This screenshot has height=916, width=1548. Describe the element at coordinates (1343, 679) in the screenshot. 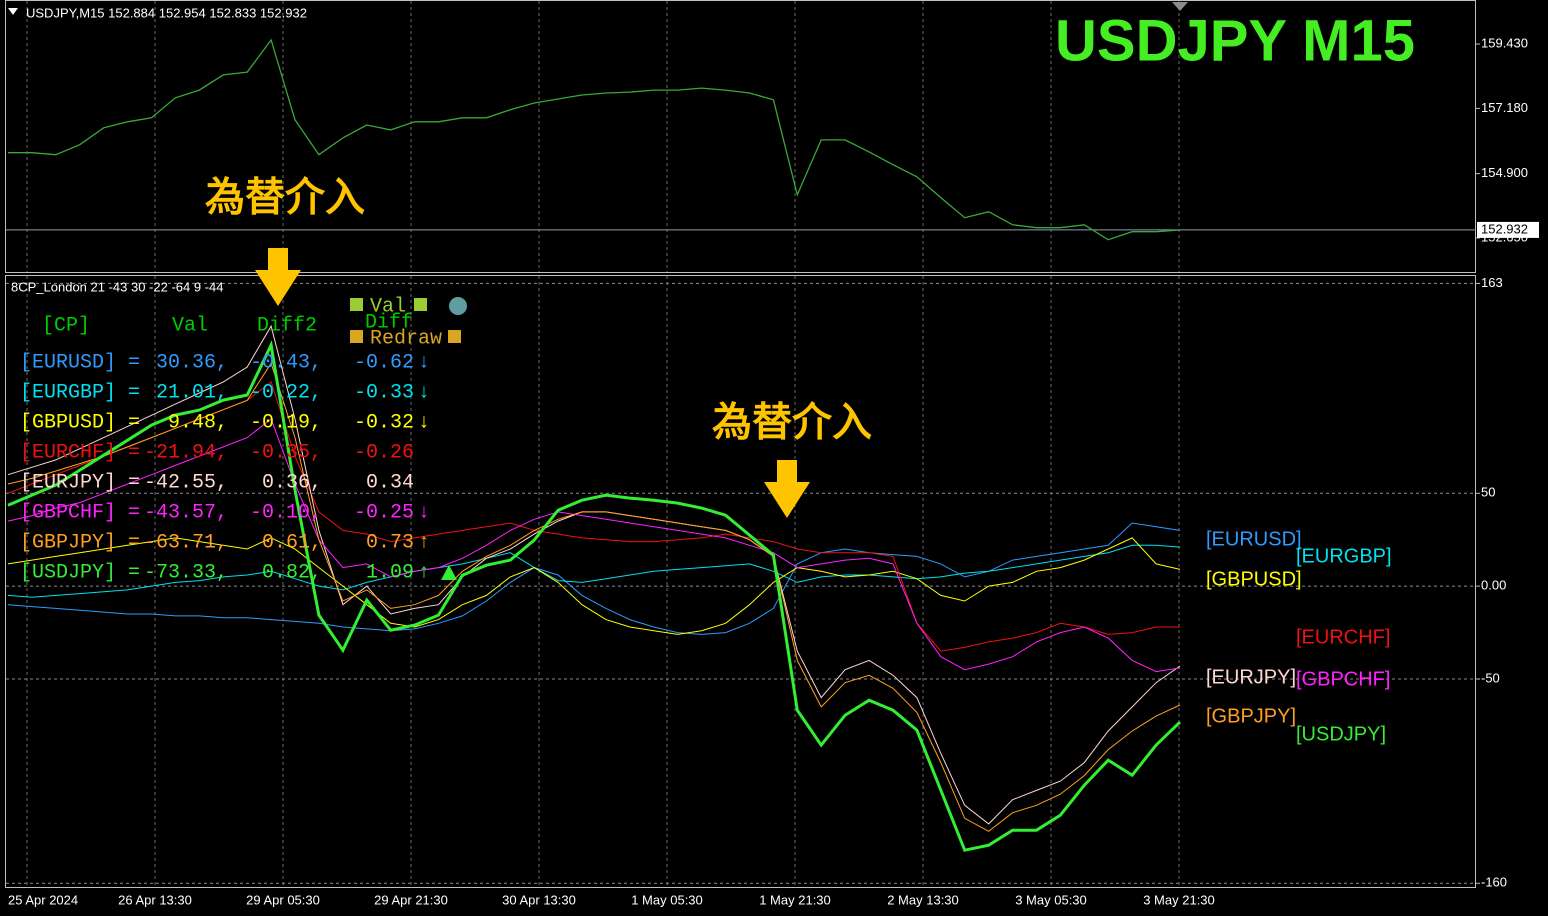

I see `legend-label: [GBPCHF]` at that location.